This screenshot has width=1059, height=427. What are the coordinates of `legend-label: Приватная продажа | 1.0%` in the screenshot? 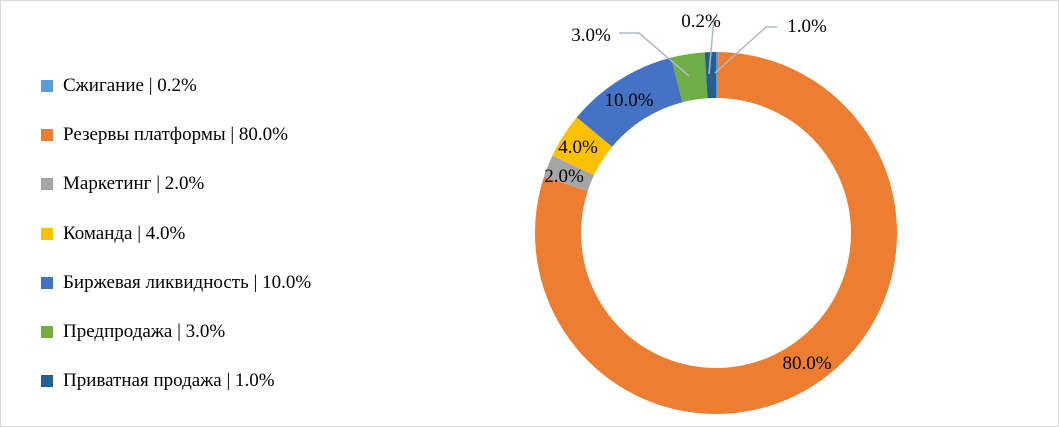 It's located at (169, 381).